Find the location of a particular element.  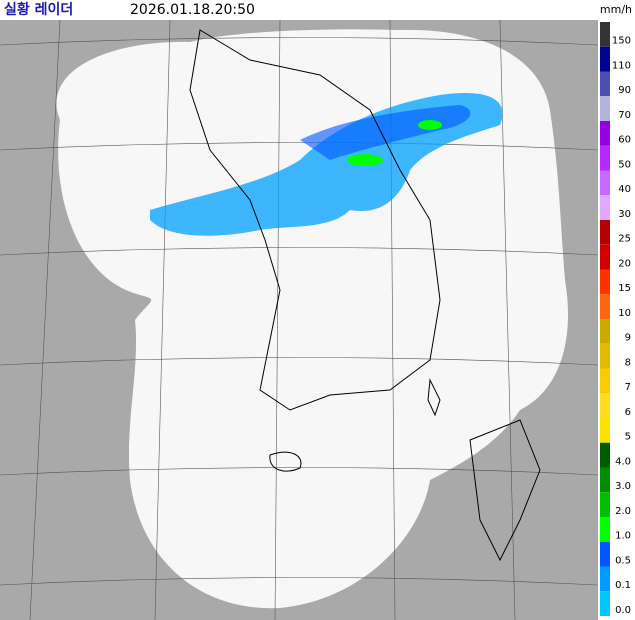

legend-label: 10 is located at coordinates (624, 313).